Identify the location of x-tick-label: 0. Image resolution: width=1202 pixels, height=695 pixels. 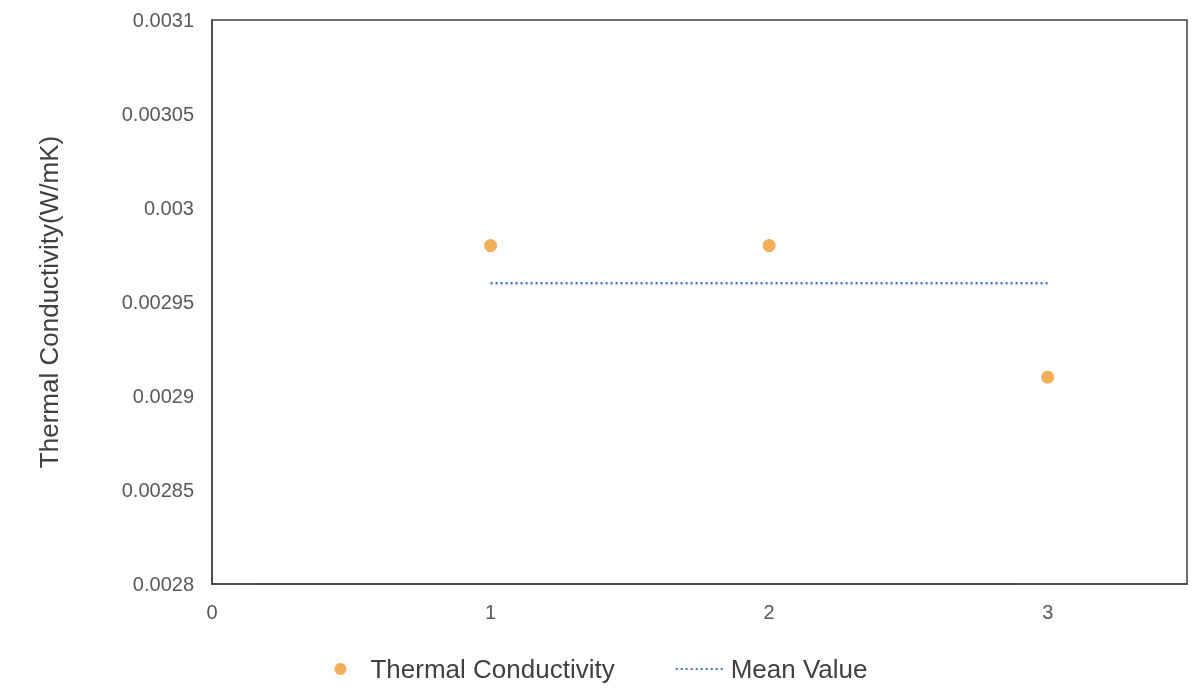
(212, 612).